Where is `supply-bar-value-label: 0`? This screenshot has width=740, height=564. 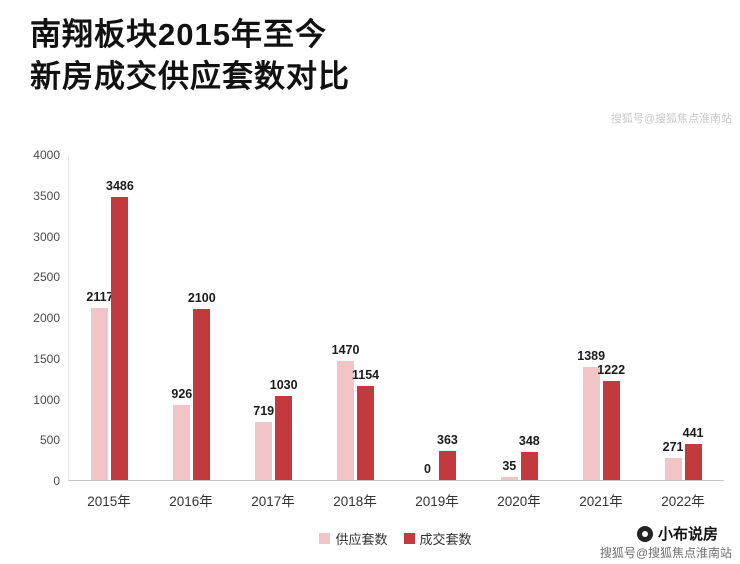
supply-bar-value-label: 0 is located at coordinates (427, 469).